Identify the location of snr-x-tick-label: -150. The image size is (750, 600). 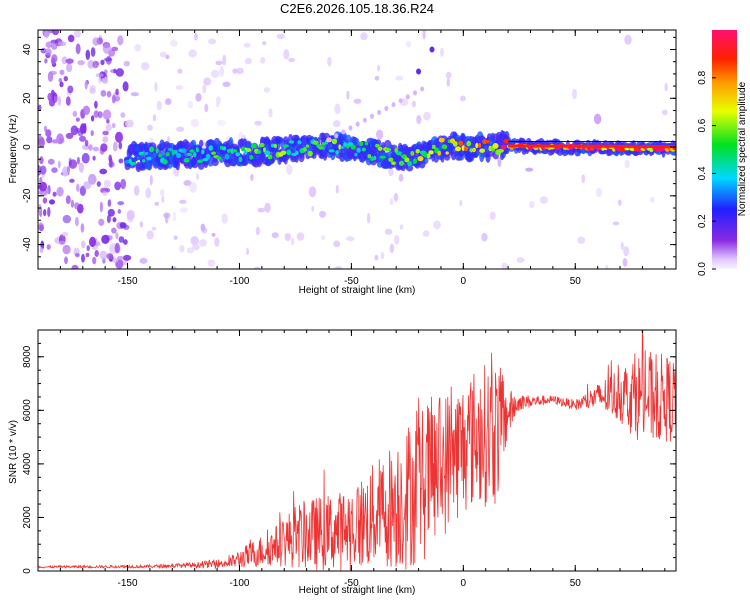
(128, 583).